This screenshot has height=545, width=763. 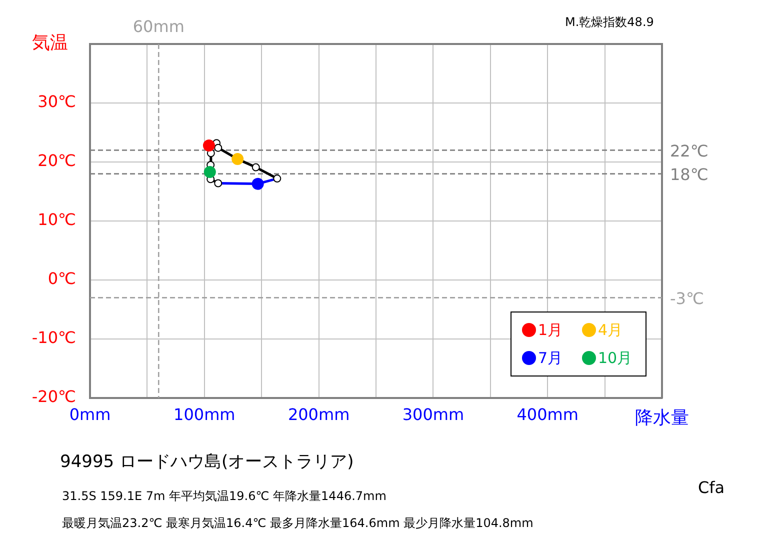 I want to click on x-tick-label: 100mm, so click(x=205, y=414).